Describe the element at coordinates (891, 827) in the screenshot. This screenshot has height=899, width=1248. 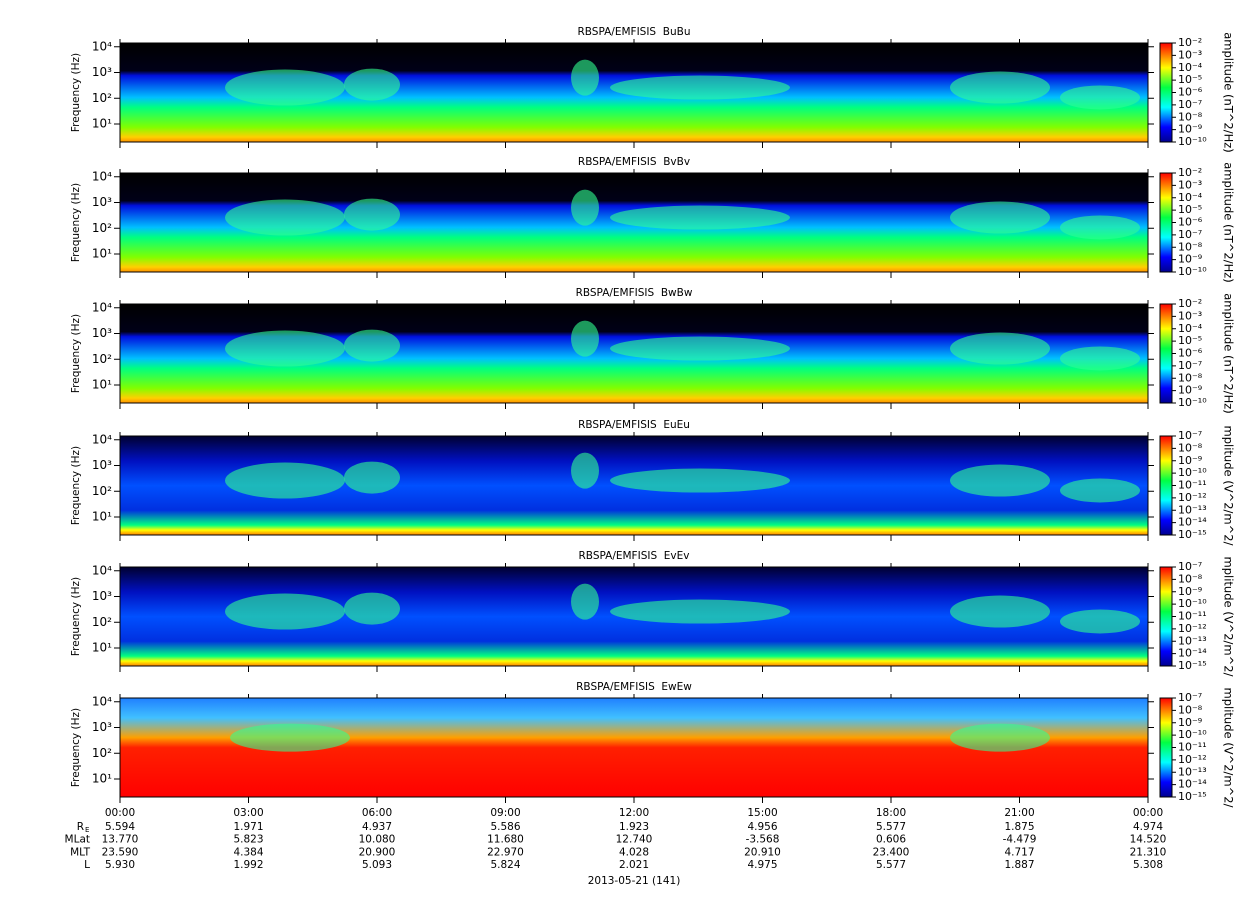
I see `ephemeris-value: 5.577` at that location.